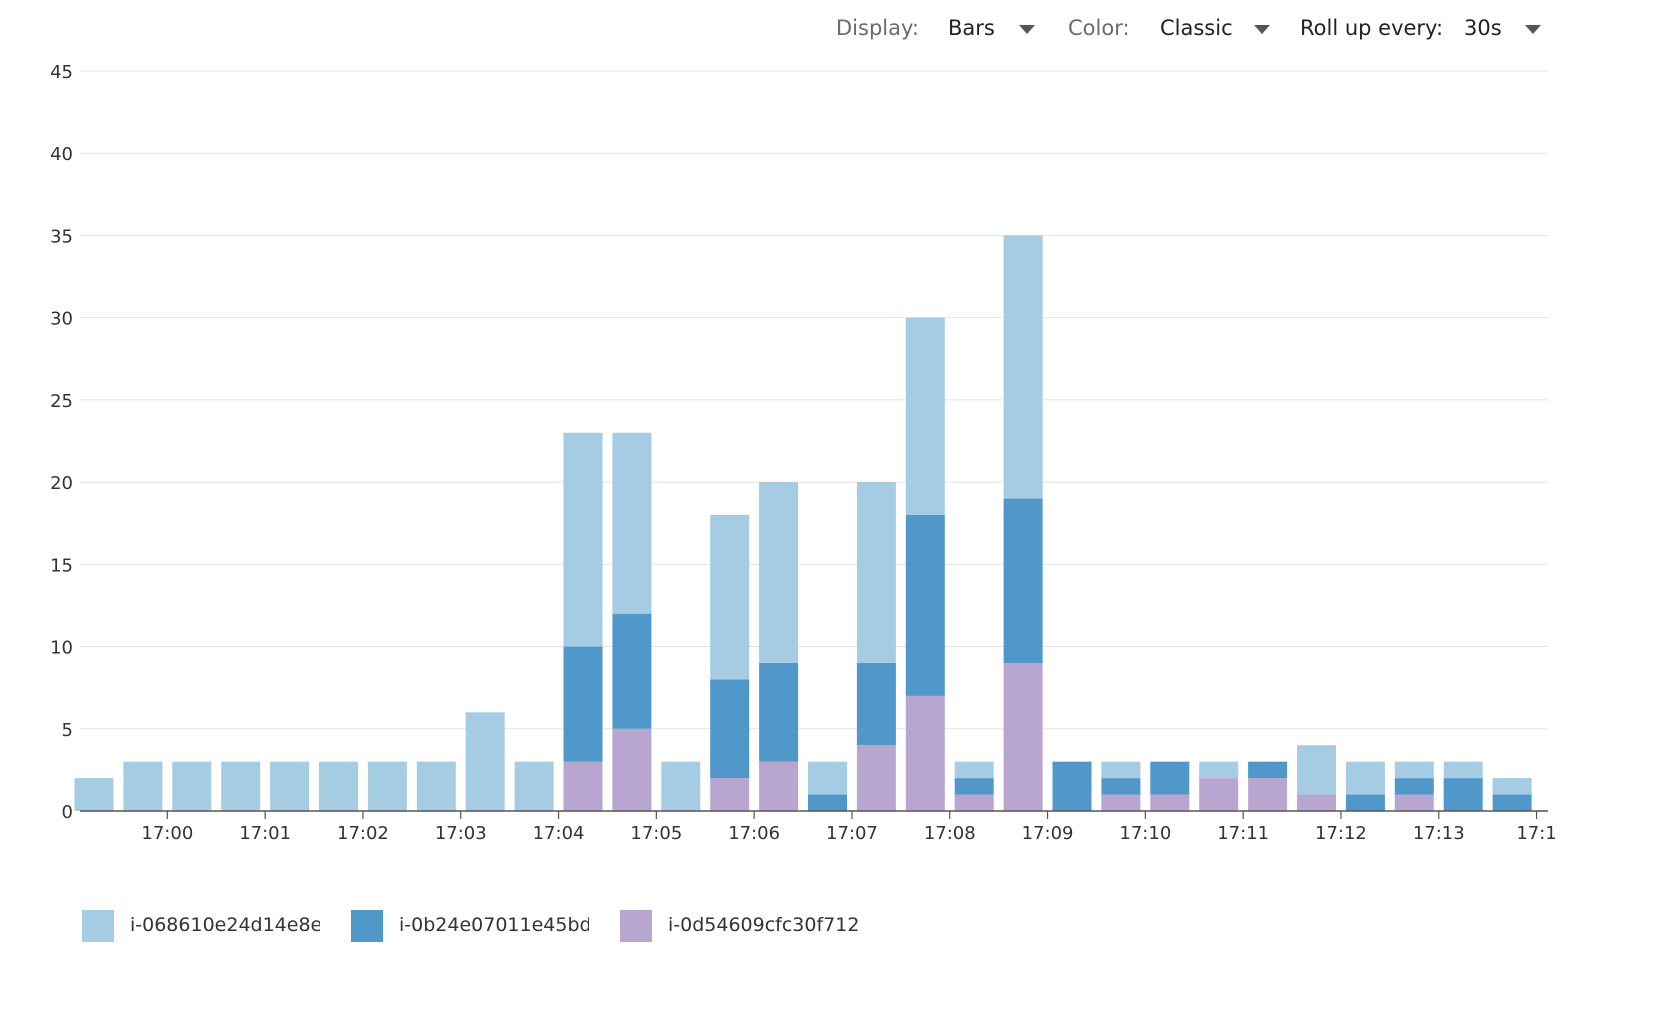  I want to click on x-tick-label: 17:11, so click(1243, 833).